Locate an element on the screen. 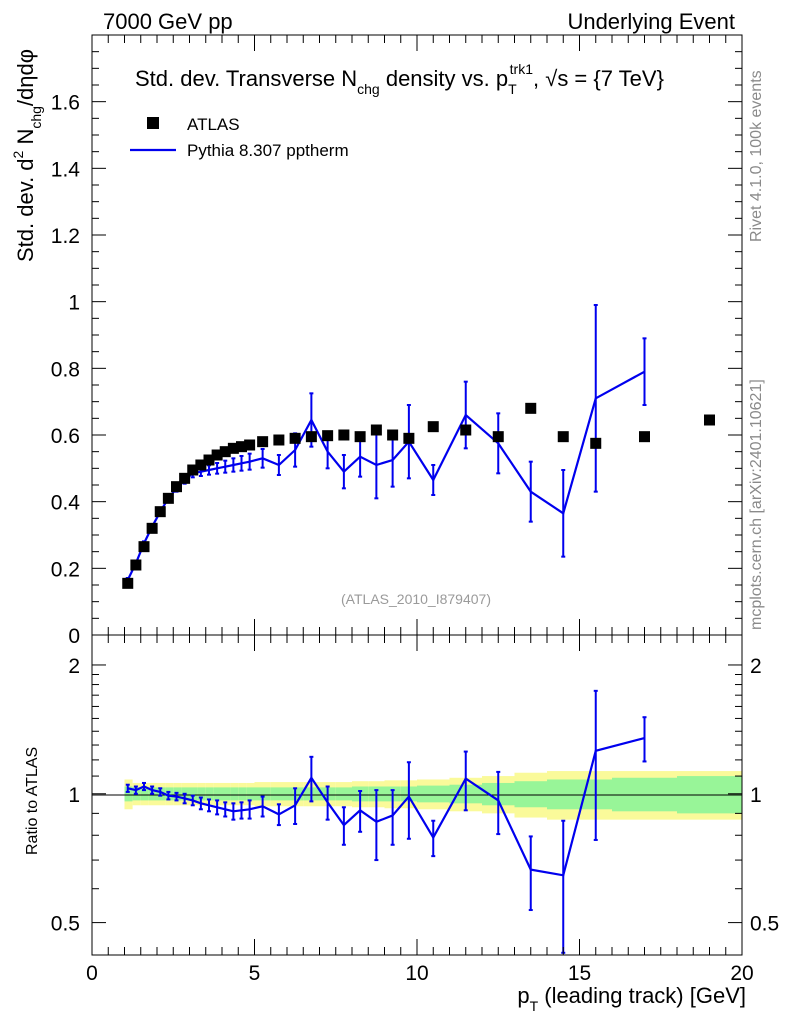  ylabel-part-c: N is located at coordinates (25, 140).